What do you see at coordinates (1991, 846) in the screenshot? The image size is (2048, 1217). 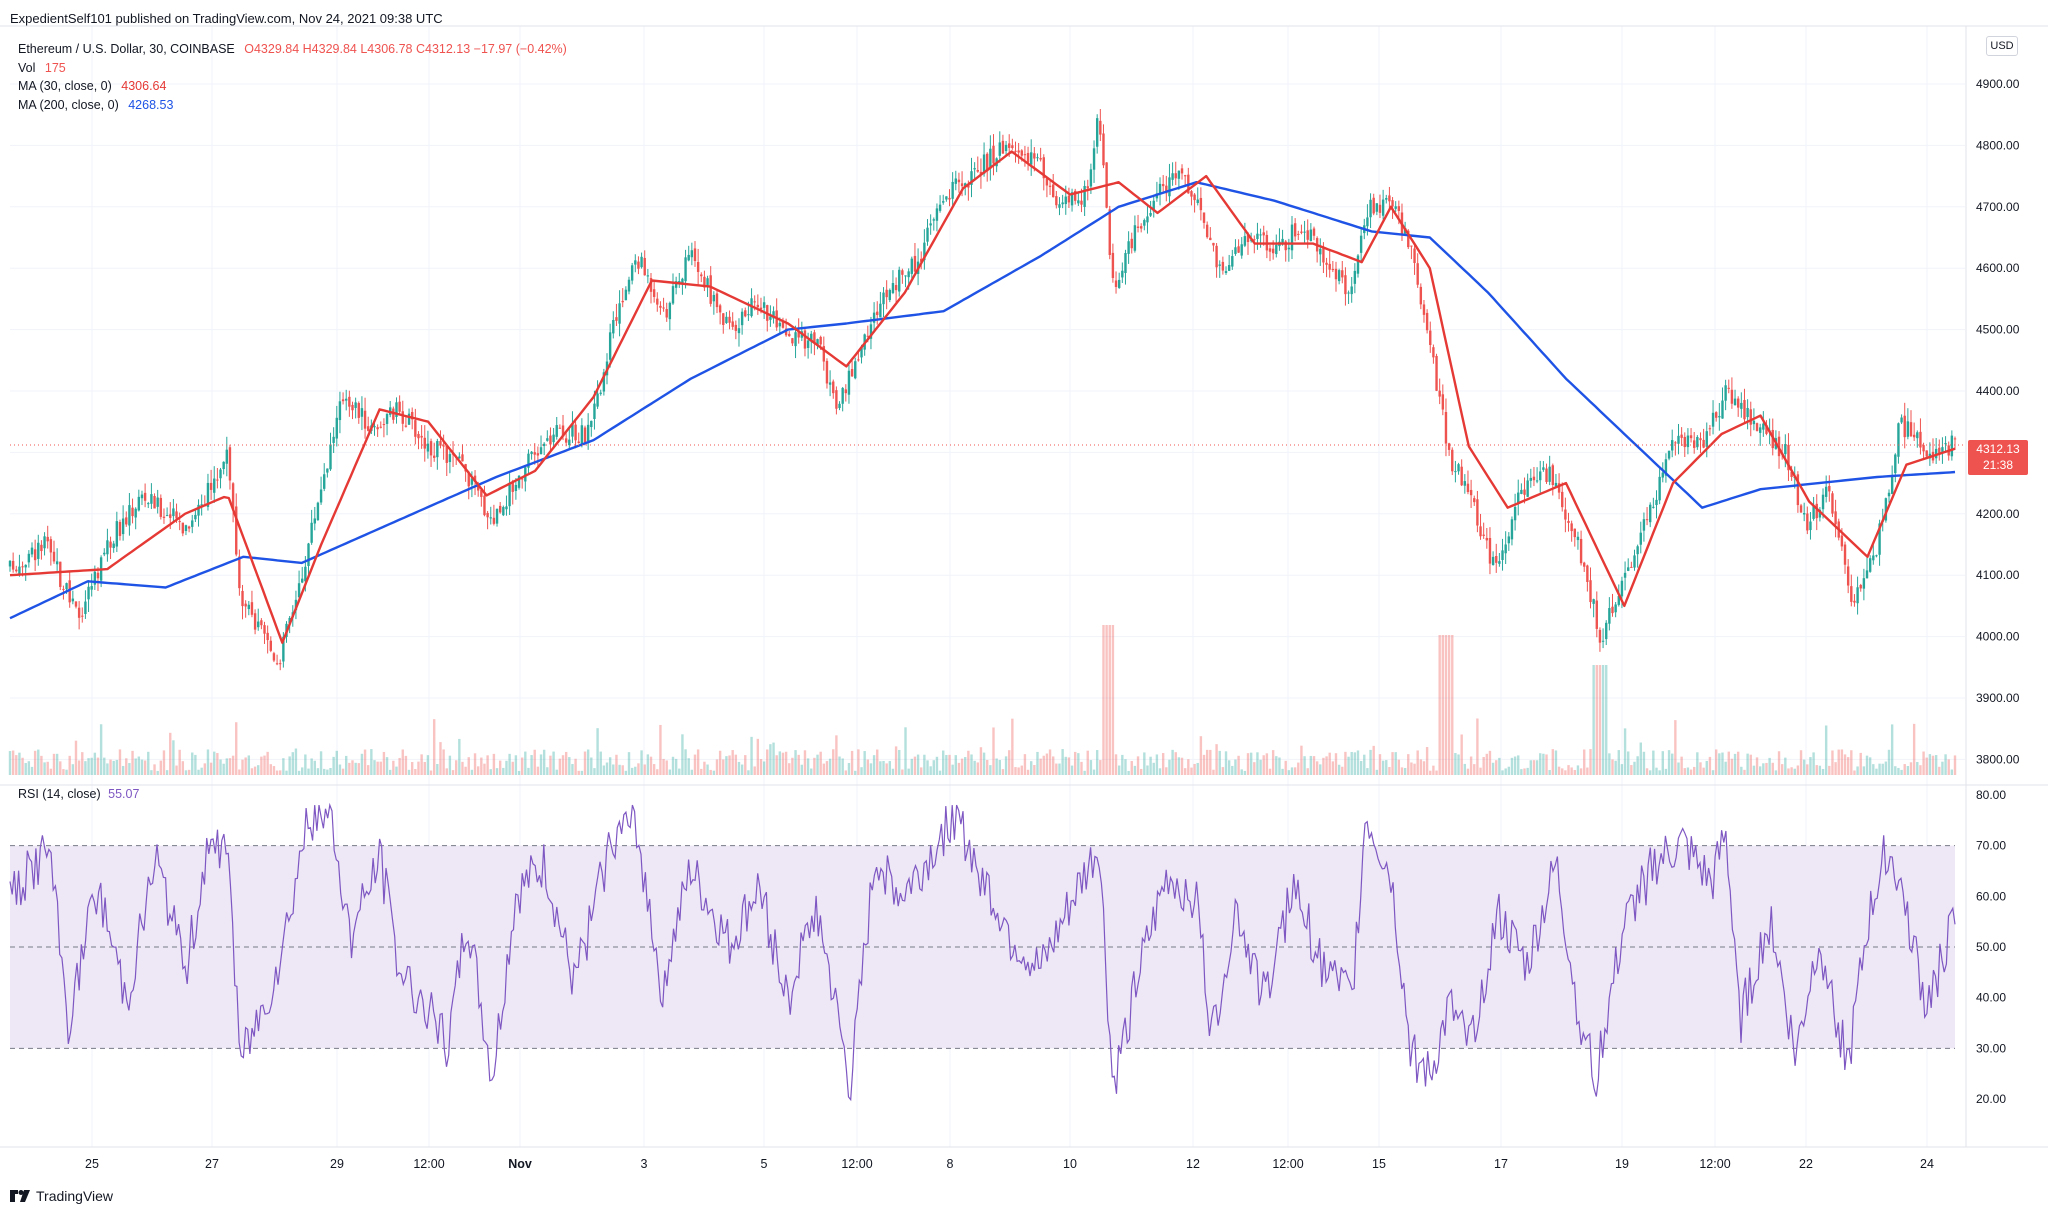 I see `rsi-tick-label: 70.00` at bounding box center [1991, 846].